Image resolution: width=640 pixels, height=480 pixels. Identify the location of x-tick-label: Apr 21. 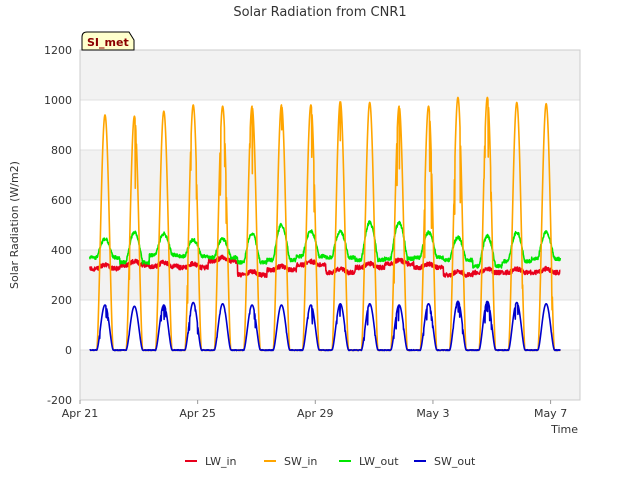
(80, 413).